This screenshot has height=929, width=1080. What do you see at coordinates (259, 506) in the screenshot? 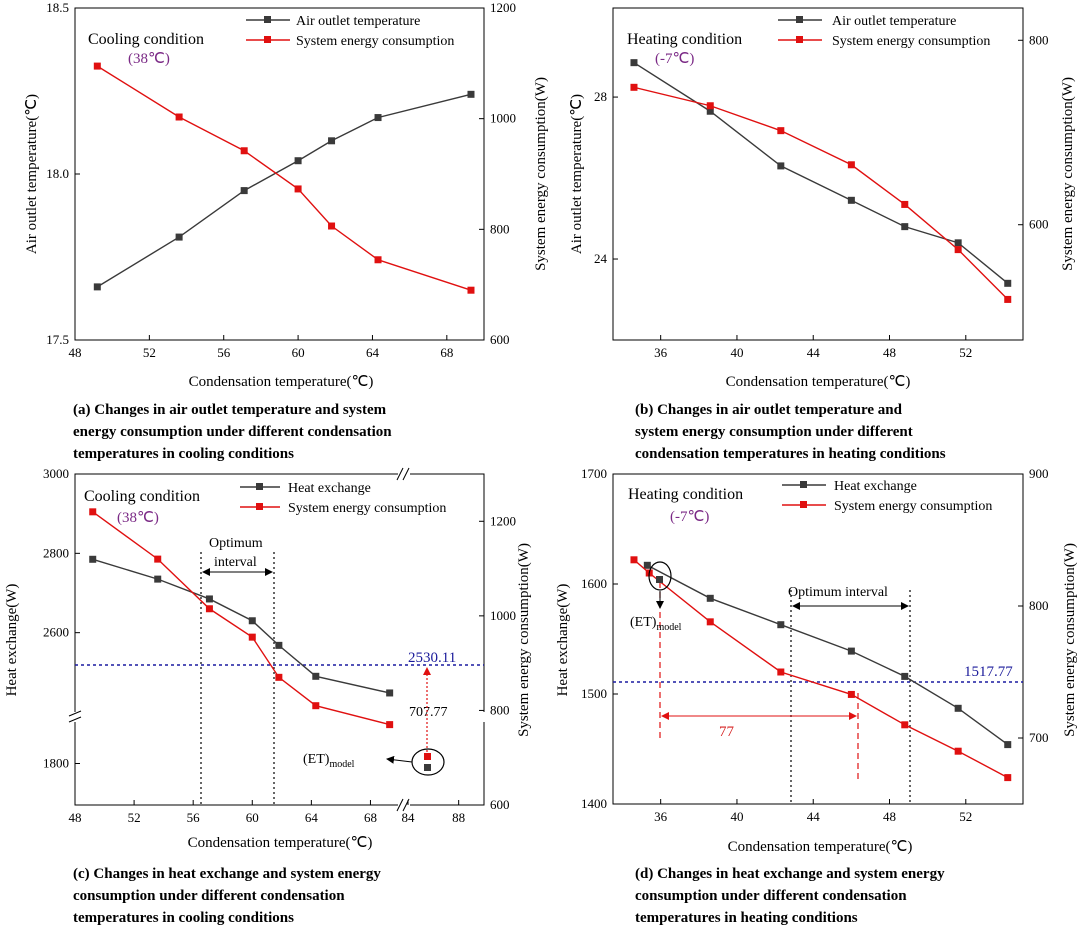
I see `legend-c-red-marker` at bounding box center [259, 506].